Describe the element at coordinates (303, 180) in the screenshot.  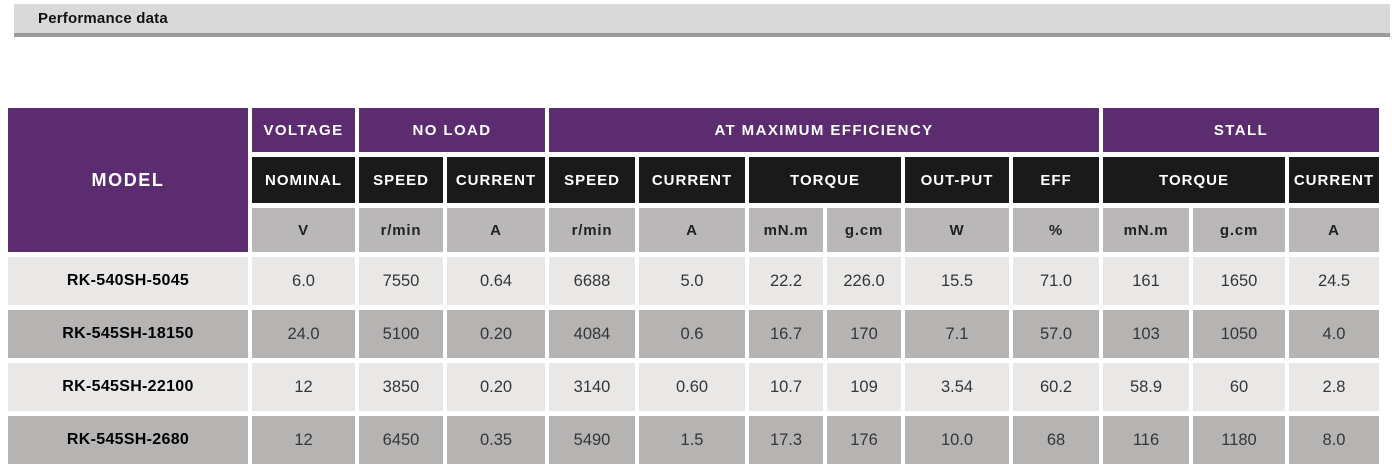
I see `subheader-nominal: NOMINAL` at that location.